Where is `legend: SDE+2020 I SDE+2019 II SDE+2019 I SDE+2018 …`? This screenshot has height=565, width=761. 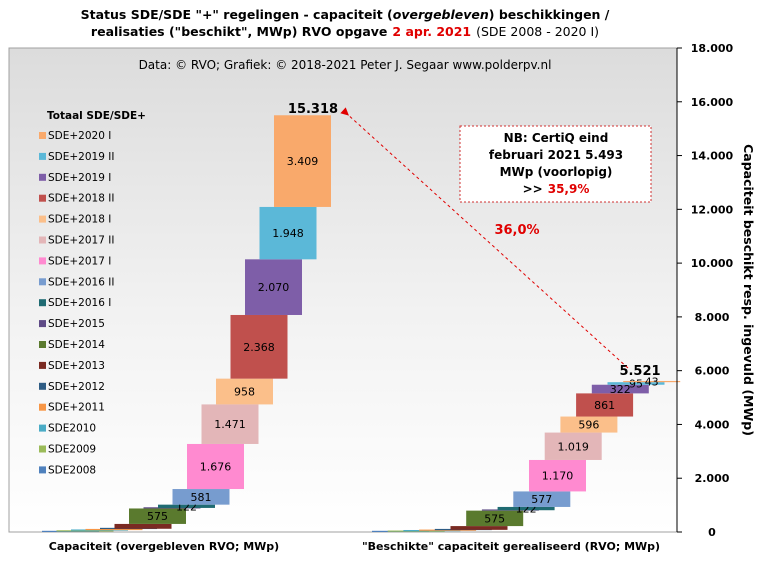 legend: SDE+2020 I SDE+2019 II SDE+2019 I SDE+2018 … is located at coordinates (76, 303).